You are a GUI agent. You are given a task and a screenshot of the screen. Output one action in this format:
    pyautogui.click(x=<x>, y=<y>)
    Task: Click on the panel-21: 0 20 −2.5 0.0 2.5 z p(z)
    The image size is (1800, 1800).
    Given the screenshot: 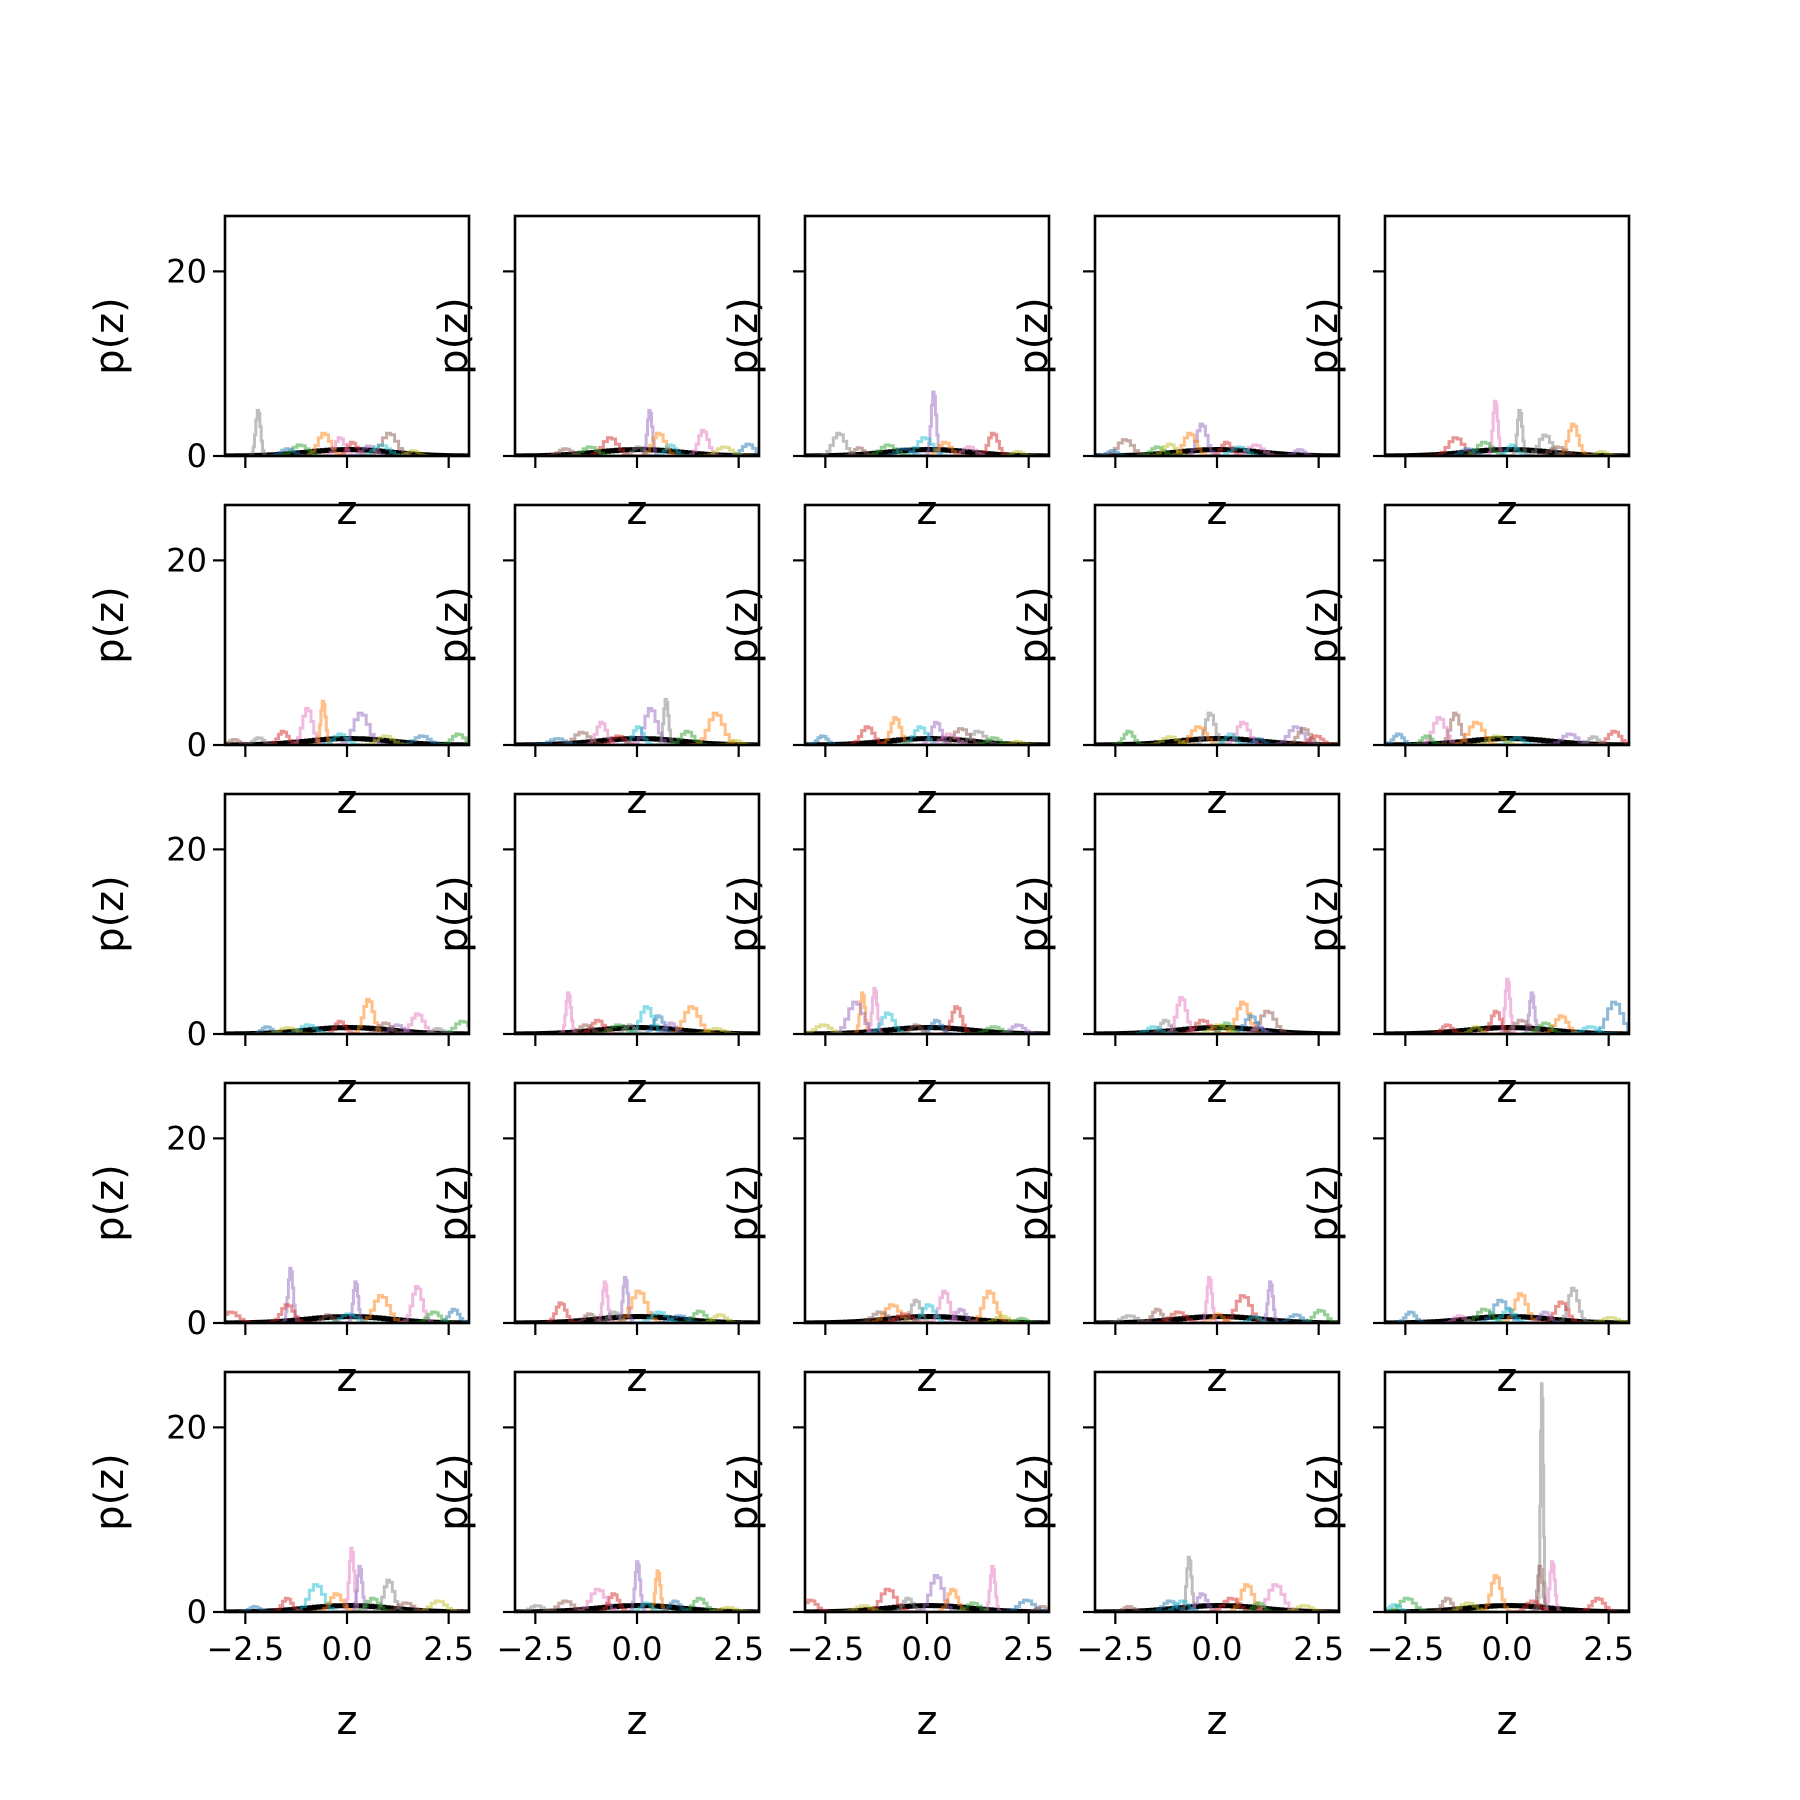 What is the action you would take?
    pyautogui.click(x=280, y=1557)
    